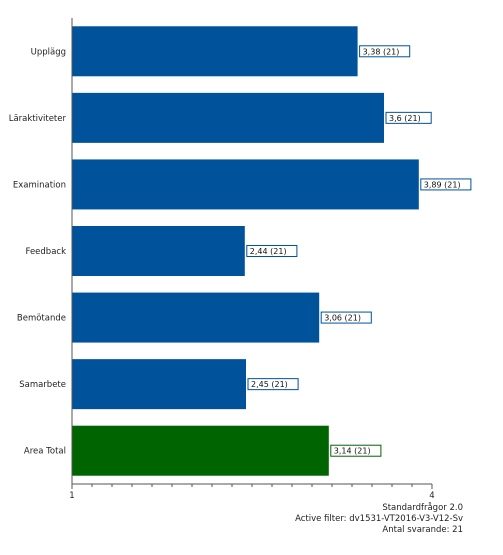  I want to click on category-label-examination: Examination, so click(39, 185).